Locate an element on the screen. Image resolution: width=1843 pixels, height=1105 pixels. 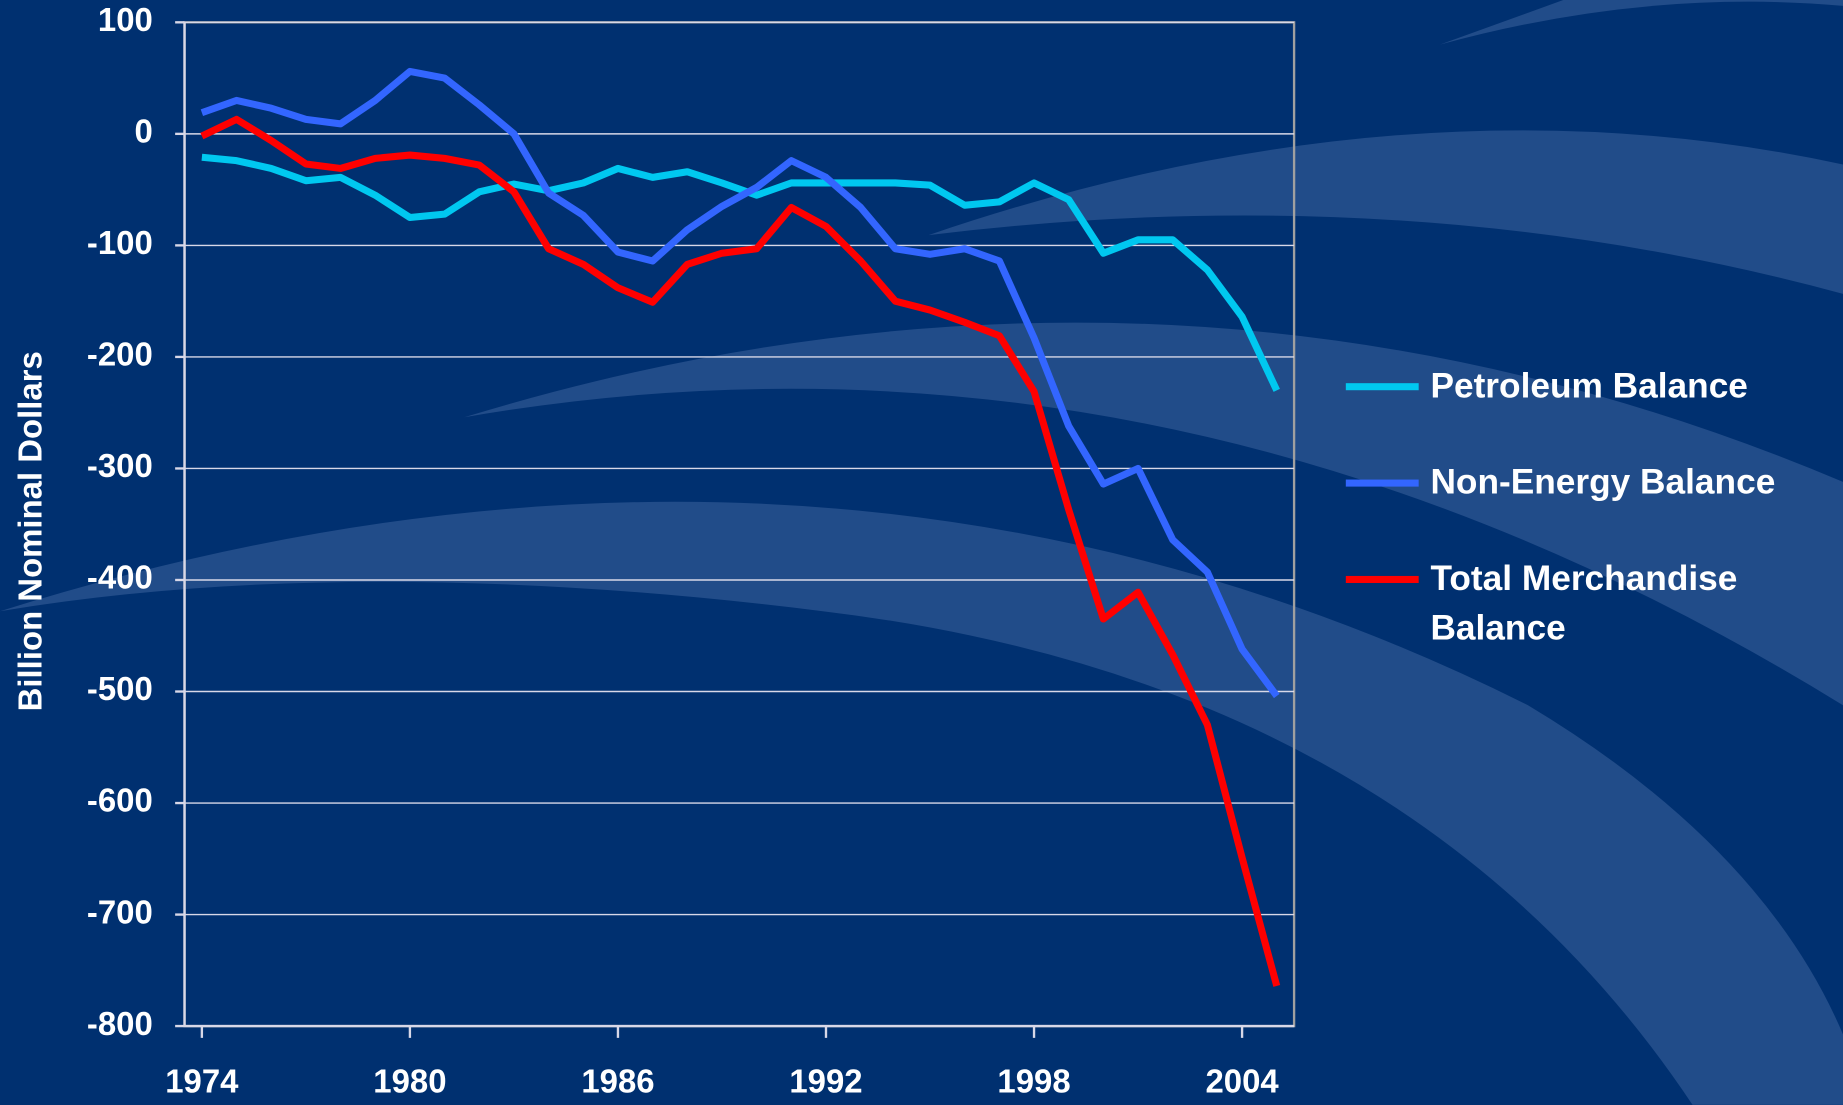
legend-label: Petroleum Balance is located at coordinates (1589, 386).